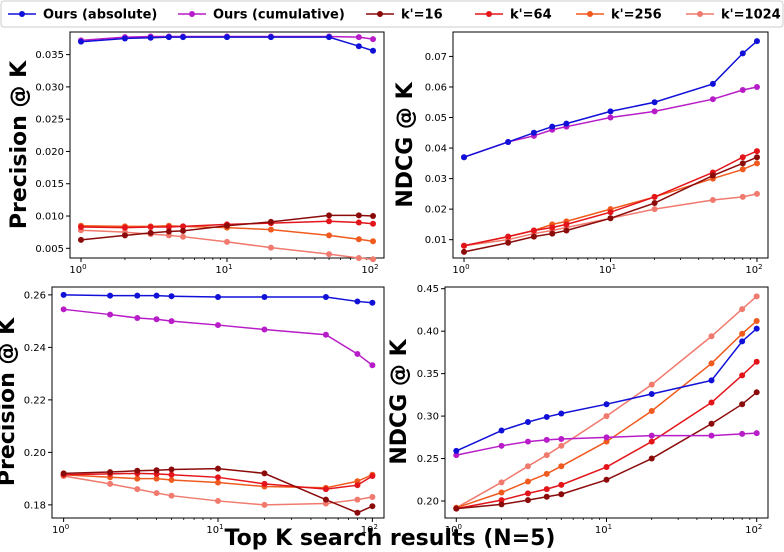 This screenshot has width=784, height=552. Describe the element at coordinates (192, 14) in the screenshot. I see `legend-marker-ours-cumulative` at that location.